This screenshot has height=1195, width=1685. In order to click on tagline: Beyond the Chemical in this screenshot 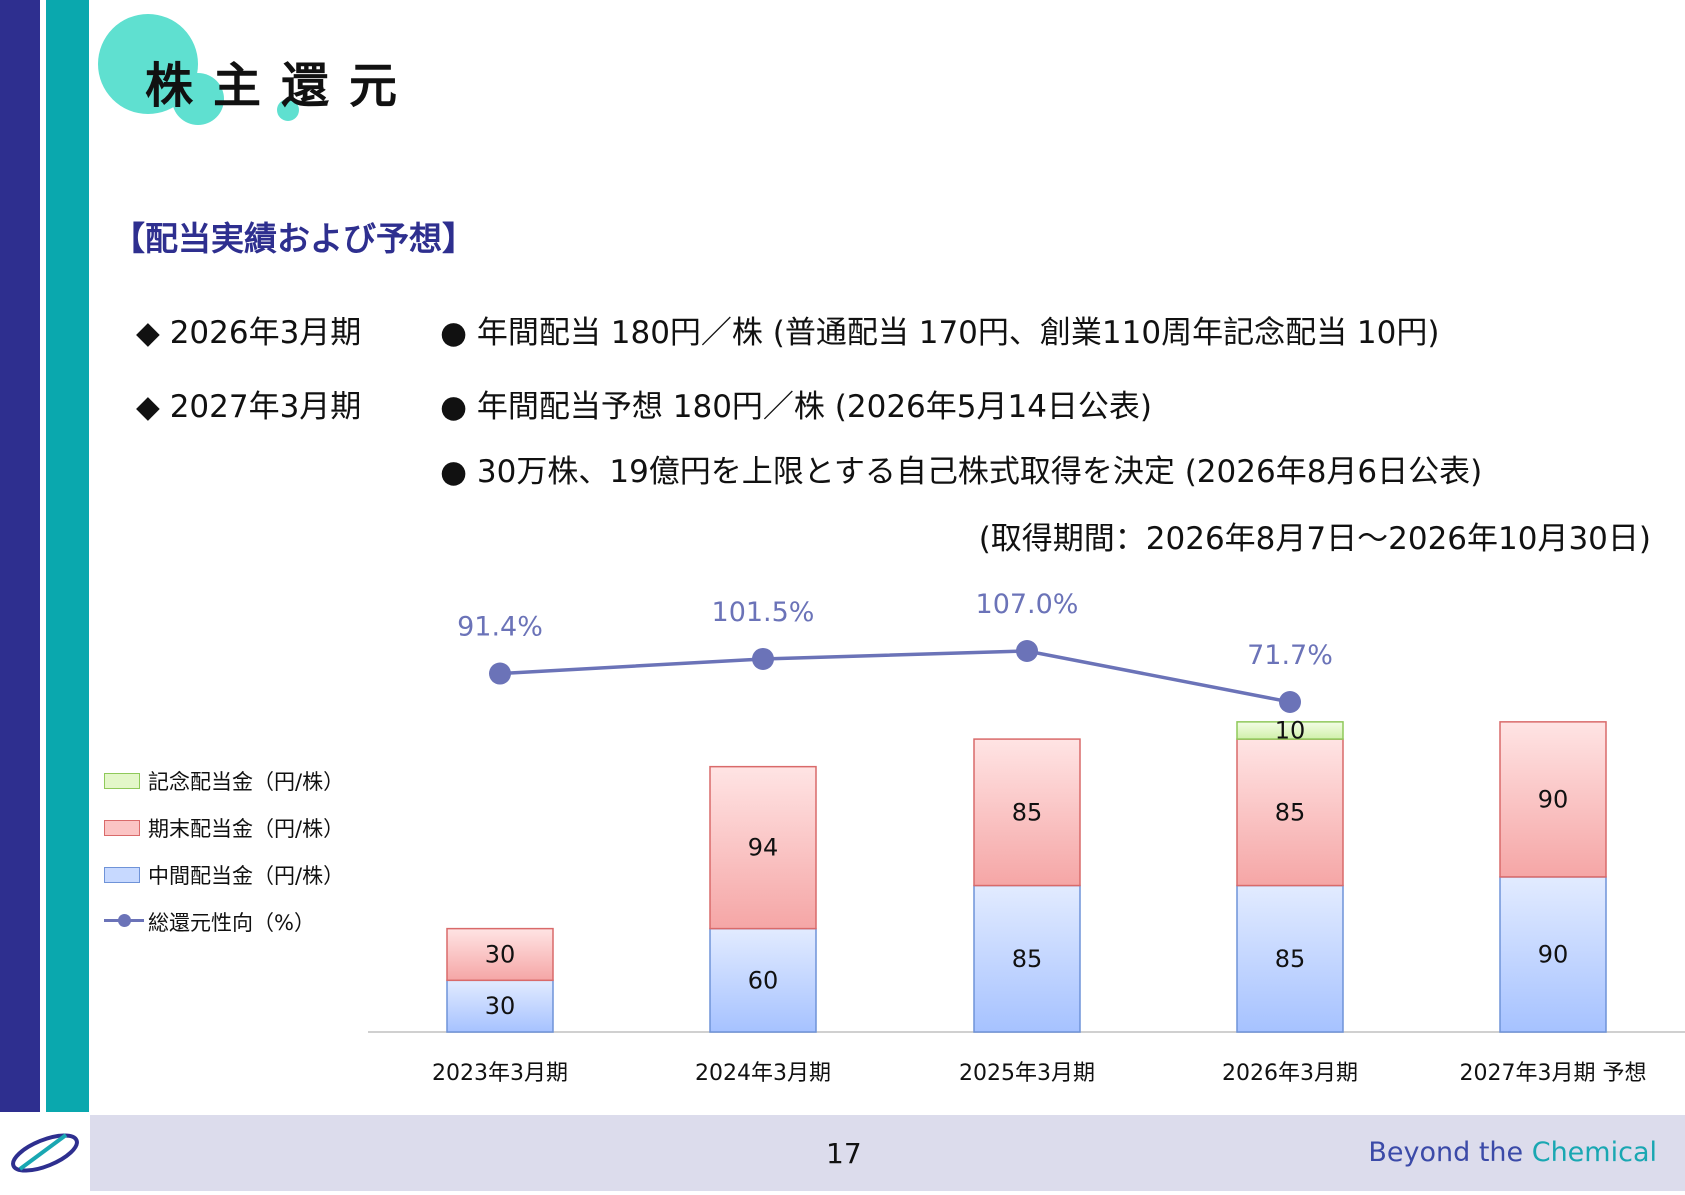, I will do `click(1512, 1152)`.